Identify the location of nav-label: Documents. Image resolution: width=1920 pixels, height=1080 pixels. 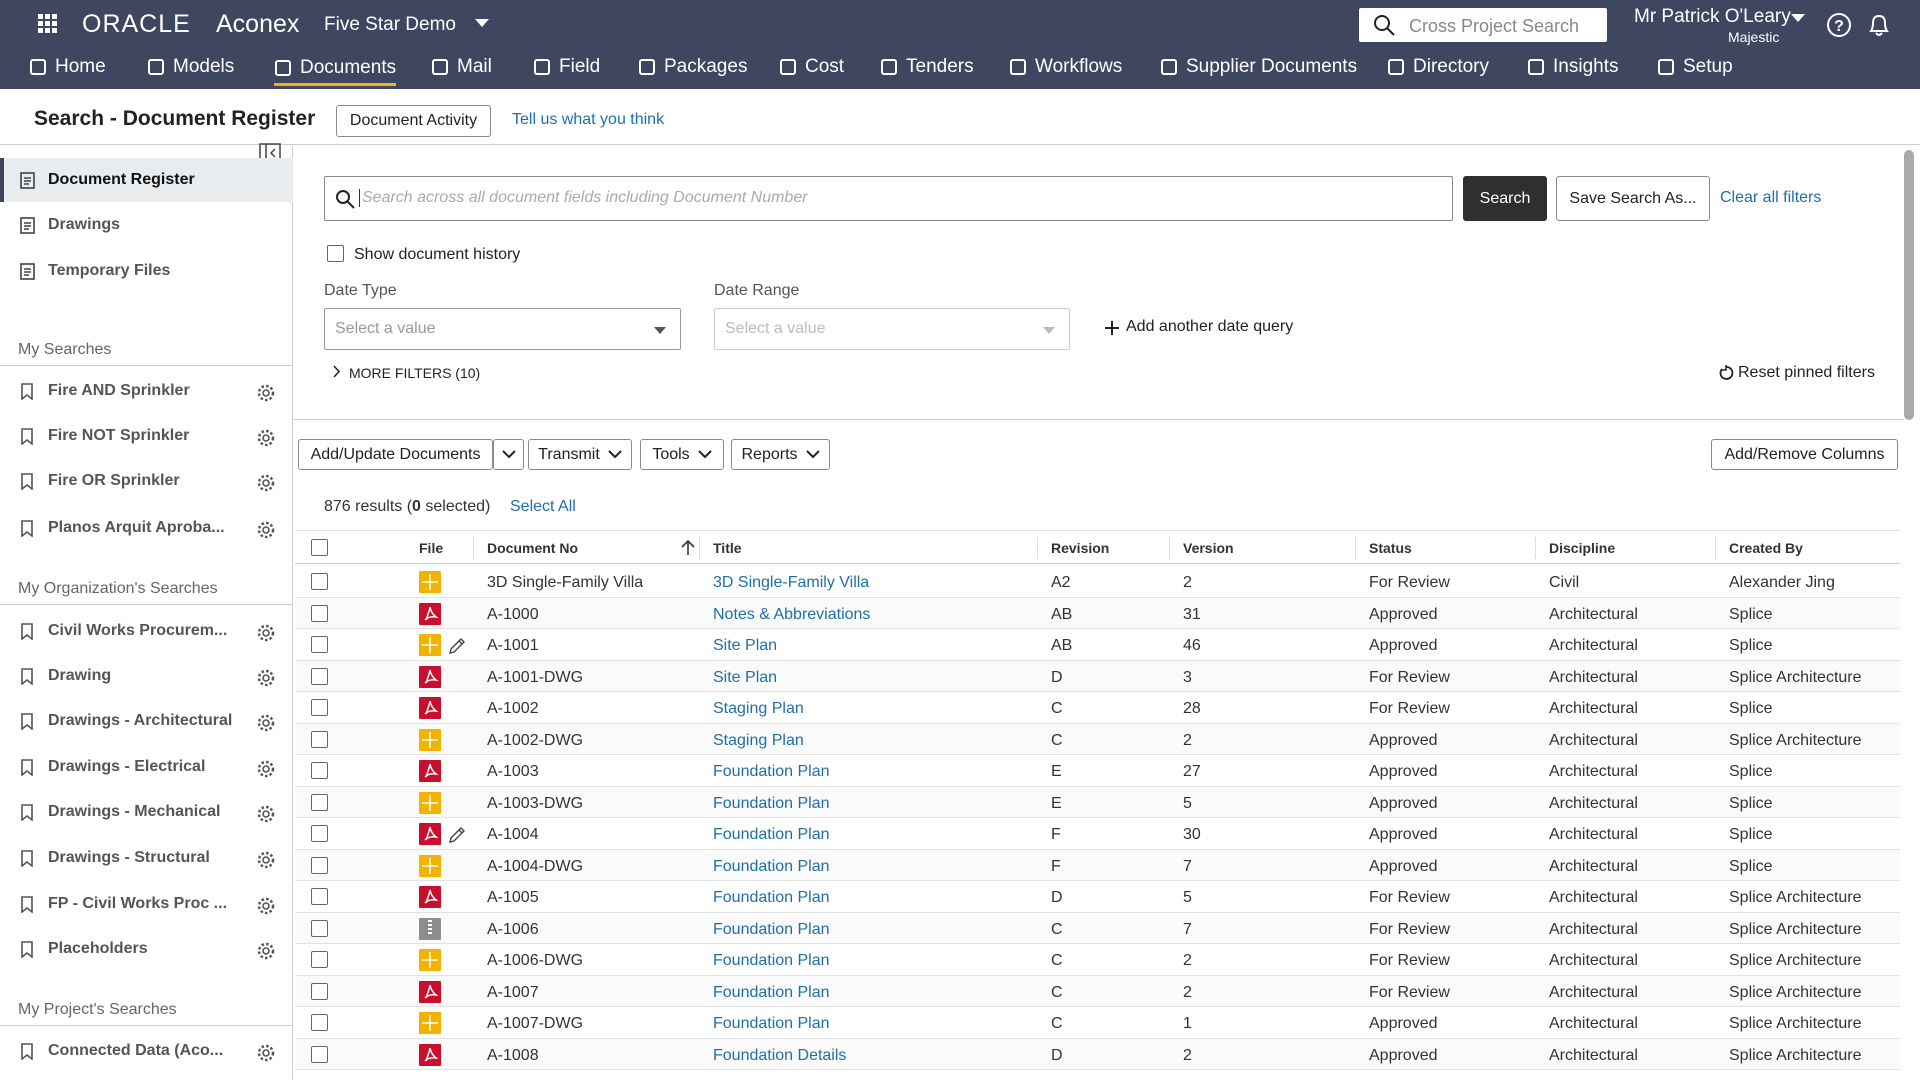
(348, 68).